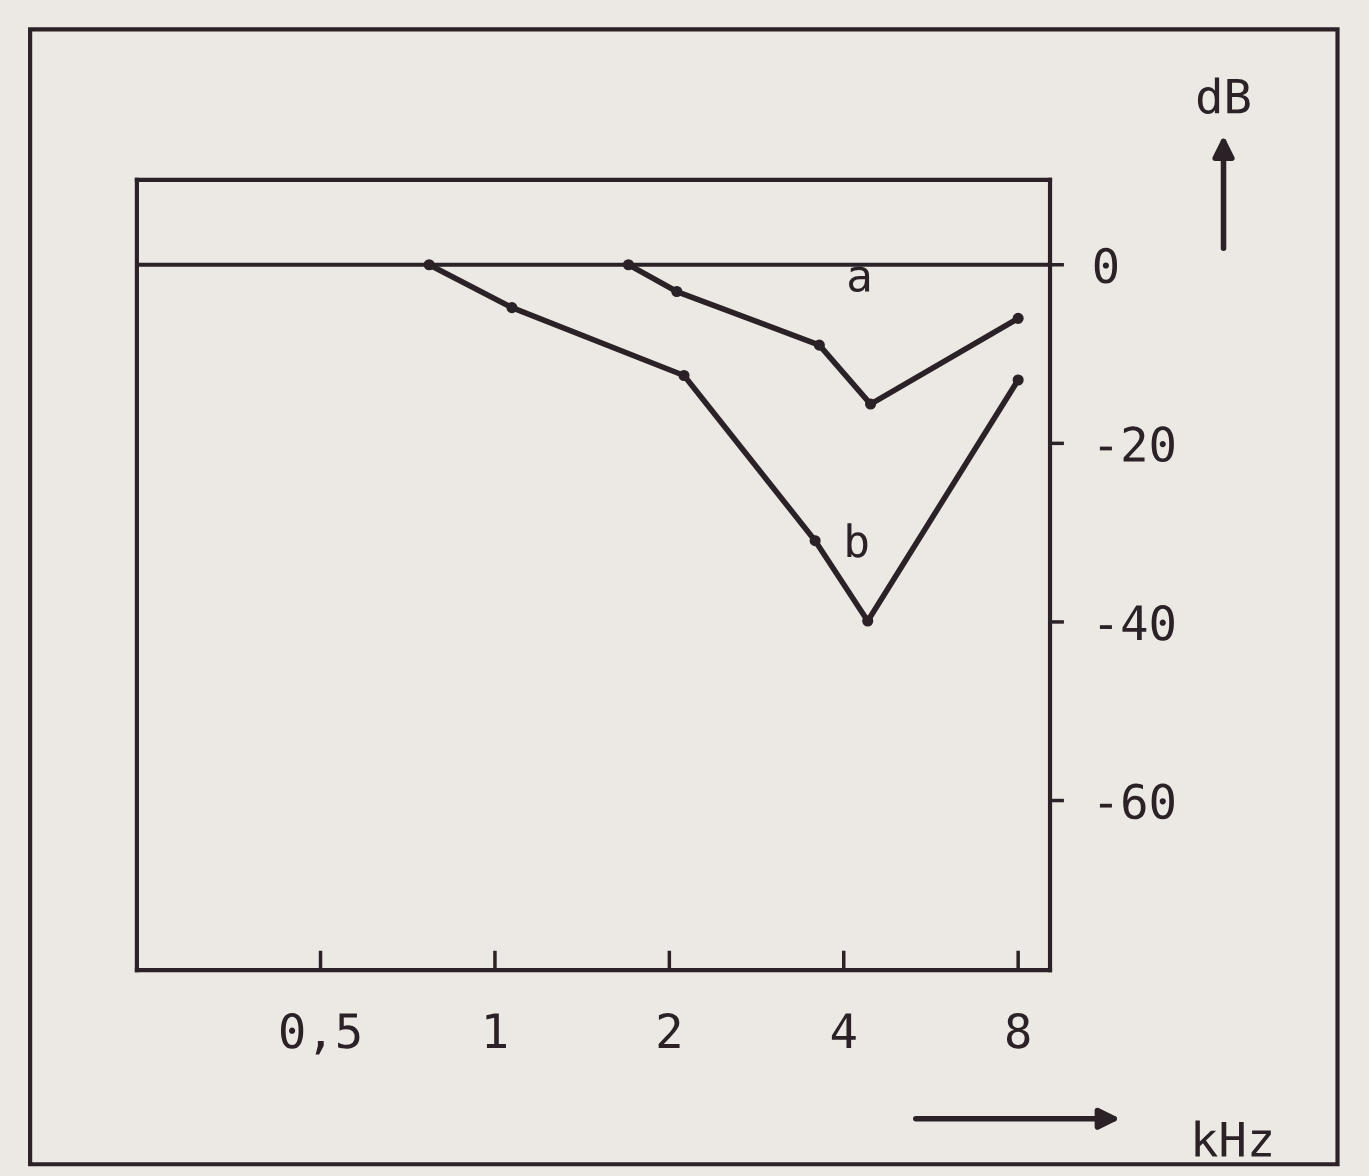 Image resolution: width=1369 pixels, height=1176 pixels. I want to click on y-tick-label: -20, so click(1136, 444).